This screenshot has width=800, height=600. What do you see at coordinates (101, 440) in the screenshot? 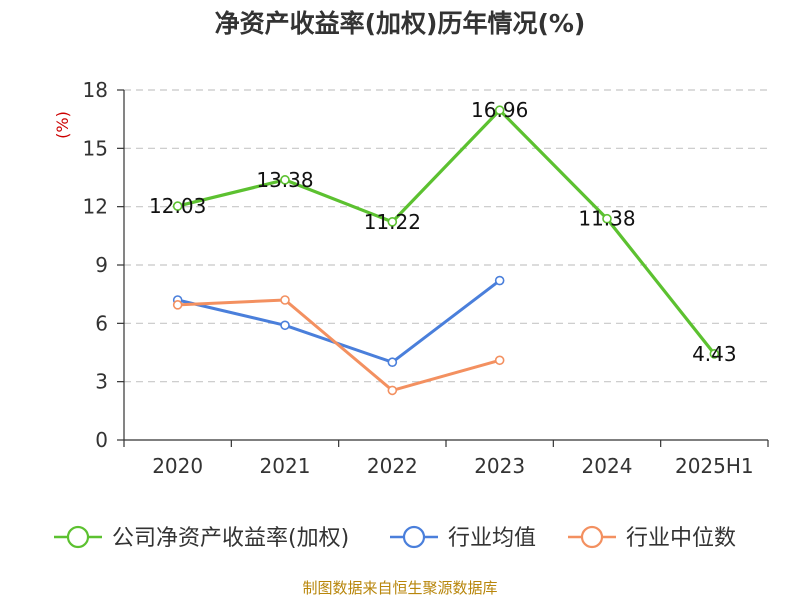
I see `y-tick-label: 0` at bounding box center [101, 440].